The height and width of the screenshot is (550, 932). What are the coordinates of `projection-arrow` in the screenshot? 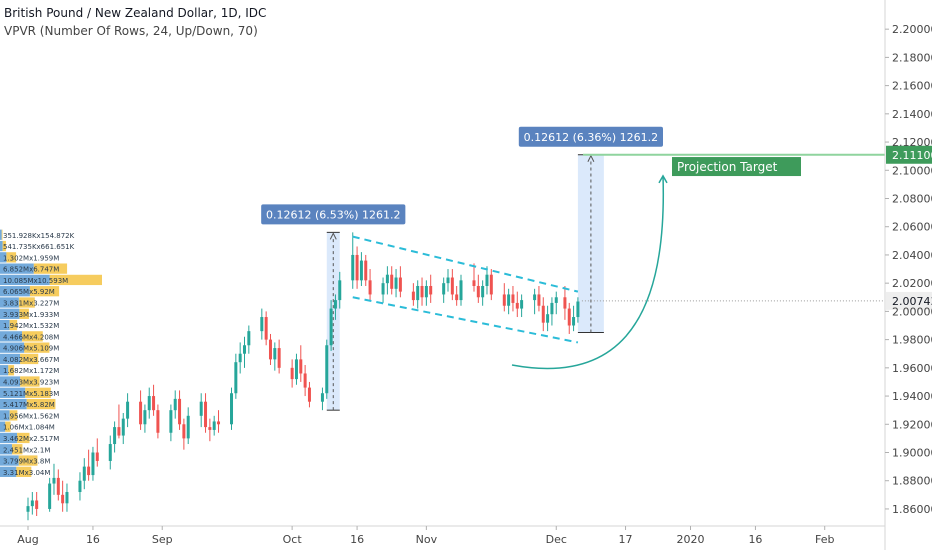 It's located at (588, 272).